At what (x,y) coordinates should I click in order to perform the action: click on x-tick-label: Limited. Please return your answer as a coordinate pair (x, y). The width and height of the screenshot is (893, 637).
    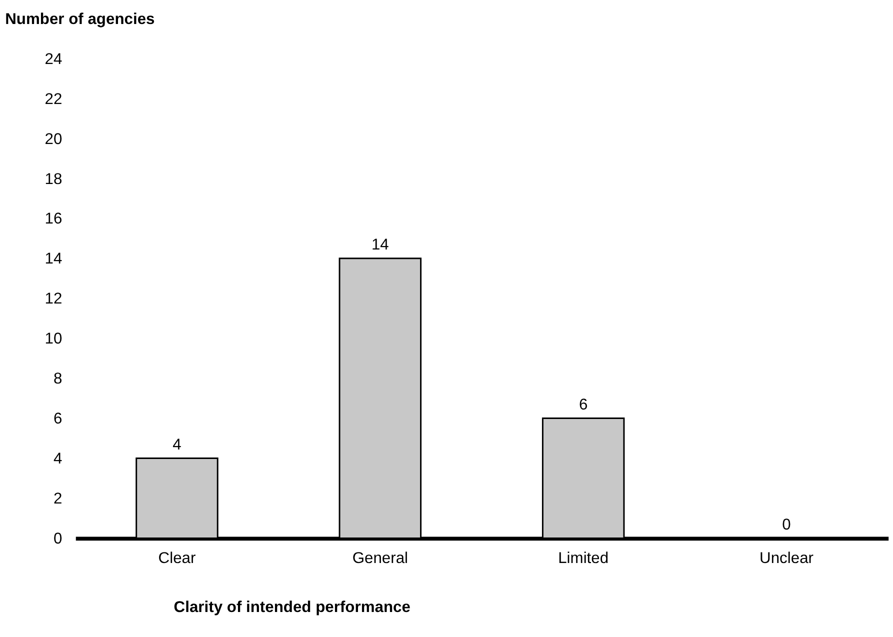
    Looking at the image, I should click on (583, 559).